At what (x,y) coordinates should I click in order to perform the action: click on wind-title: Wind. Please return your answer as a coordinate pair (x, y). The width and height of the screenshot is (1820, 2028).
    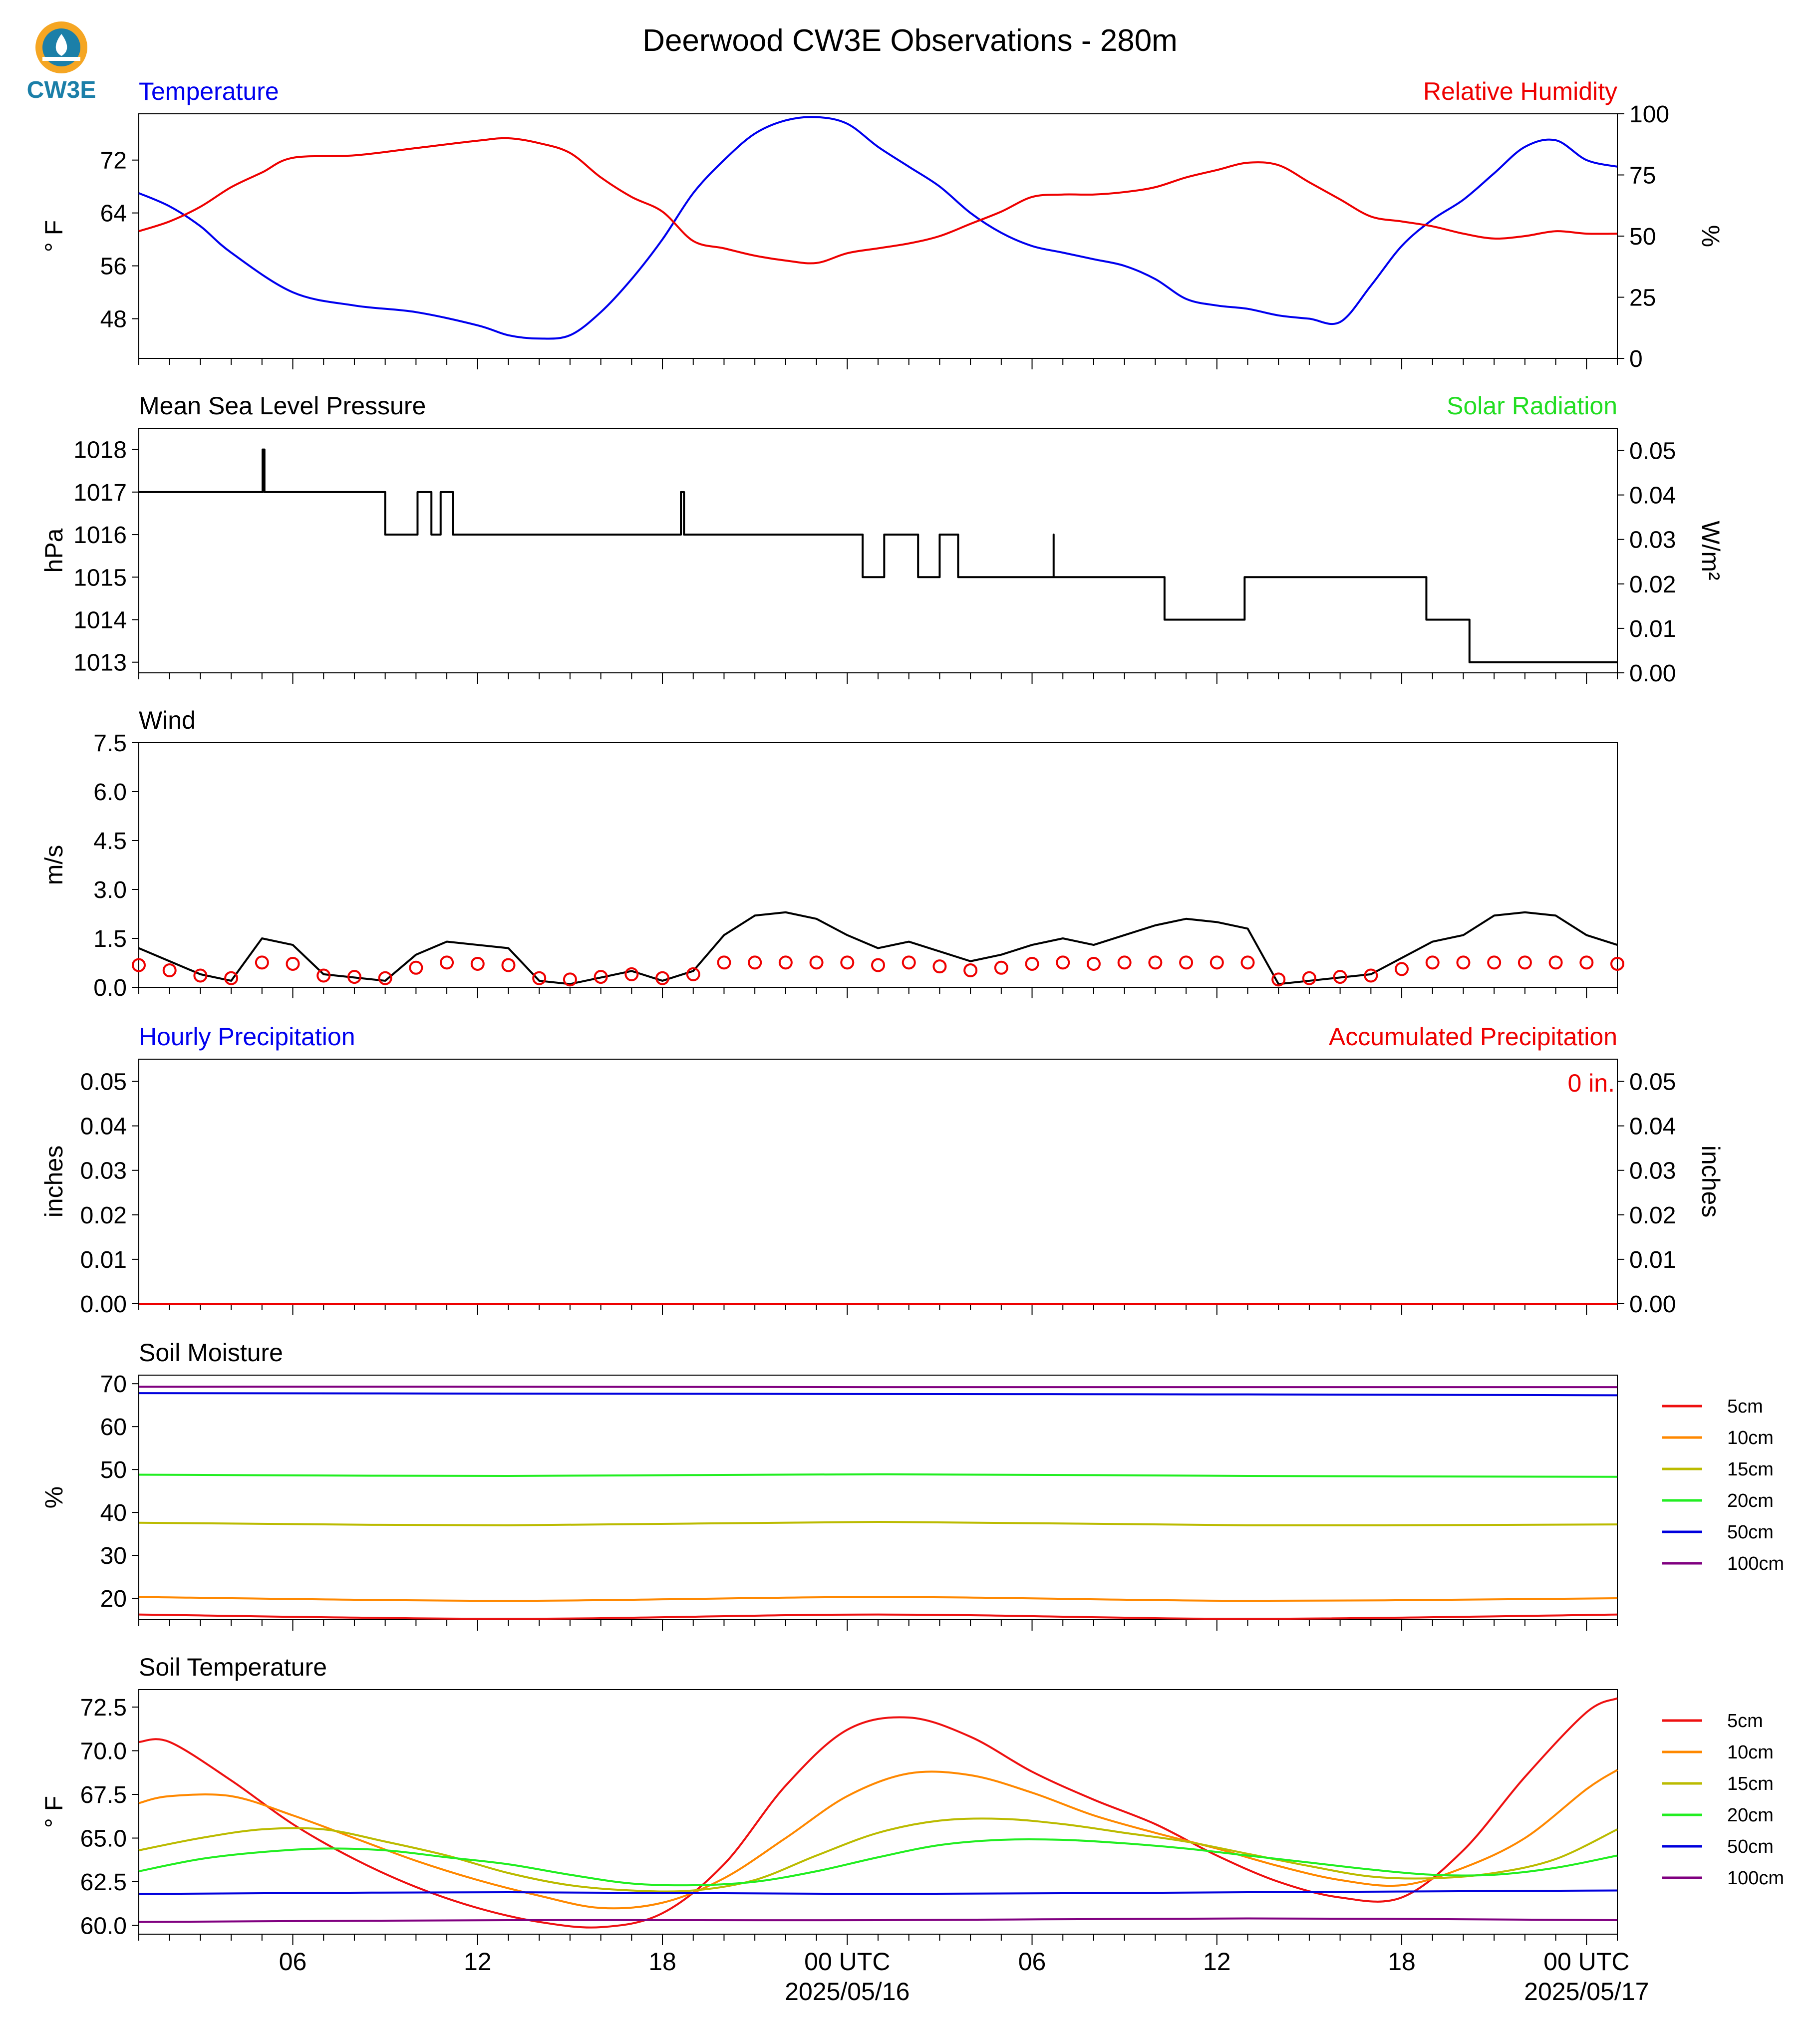
    Looking at the image, I should click on (167, 720).